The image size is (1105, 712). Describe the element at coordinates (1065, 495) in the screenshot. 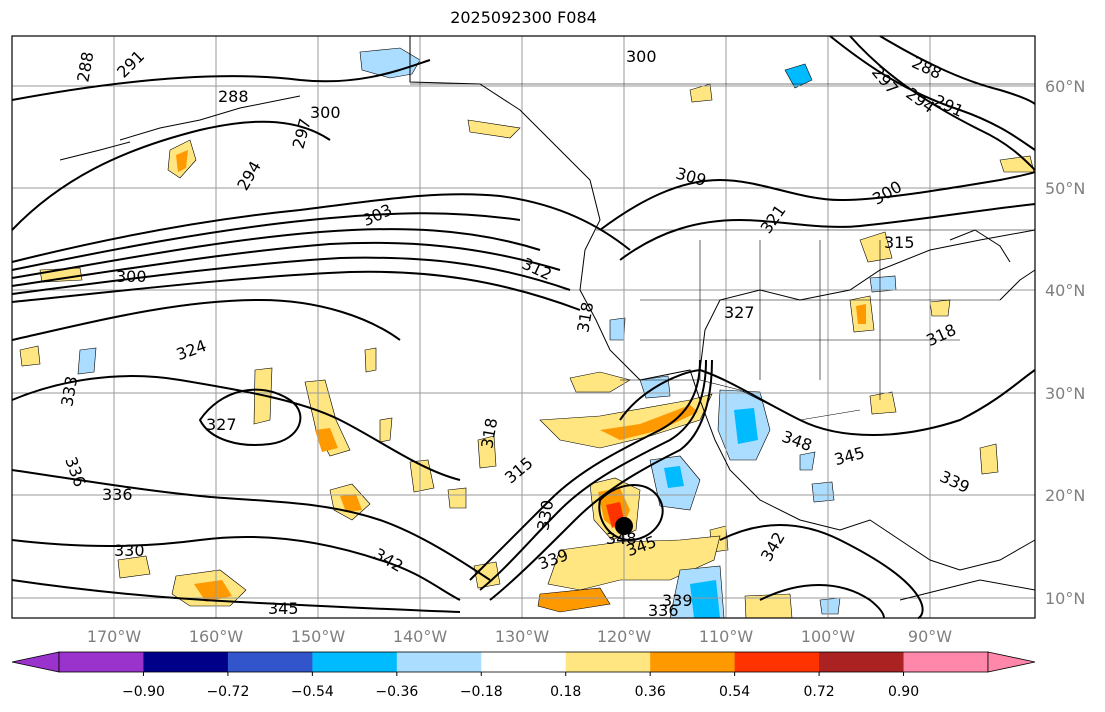

I see `lat-label: 20°N` at that location.